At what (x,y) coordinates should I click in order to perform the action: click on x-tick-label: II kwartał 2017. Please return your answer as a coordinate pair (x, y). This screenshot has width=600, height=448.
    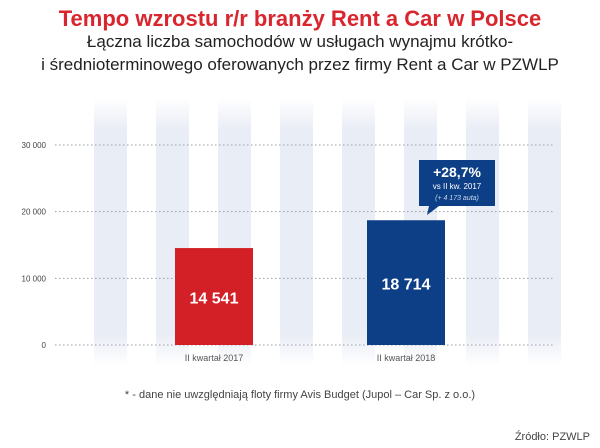
    Looking at the image, I should click on (214, 358).